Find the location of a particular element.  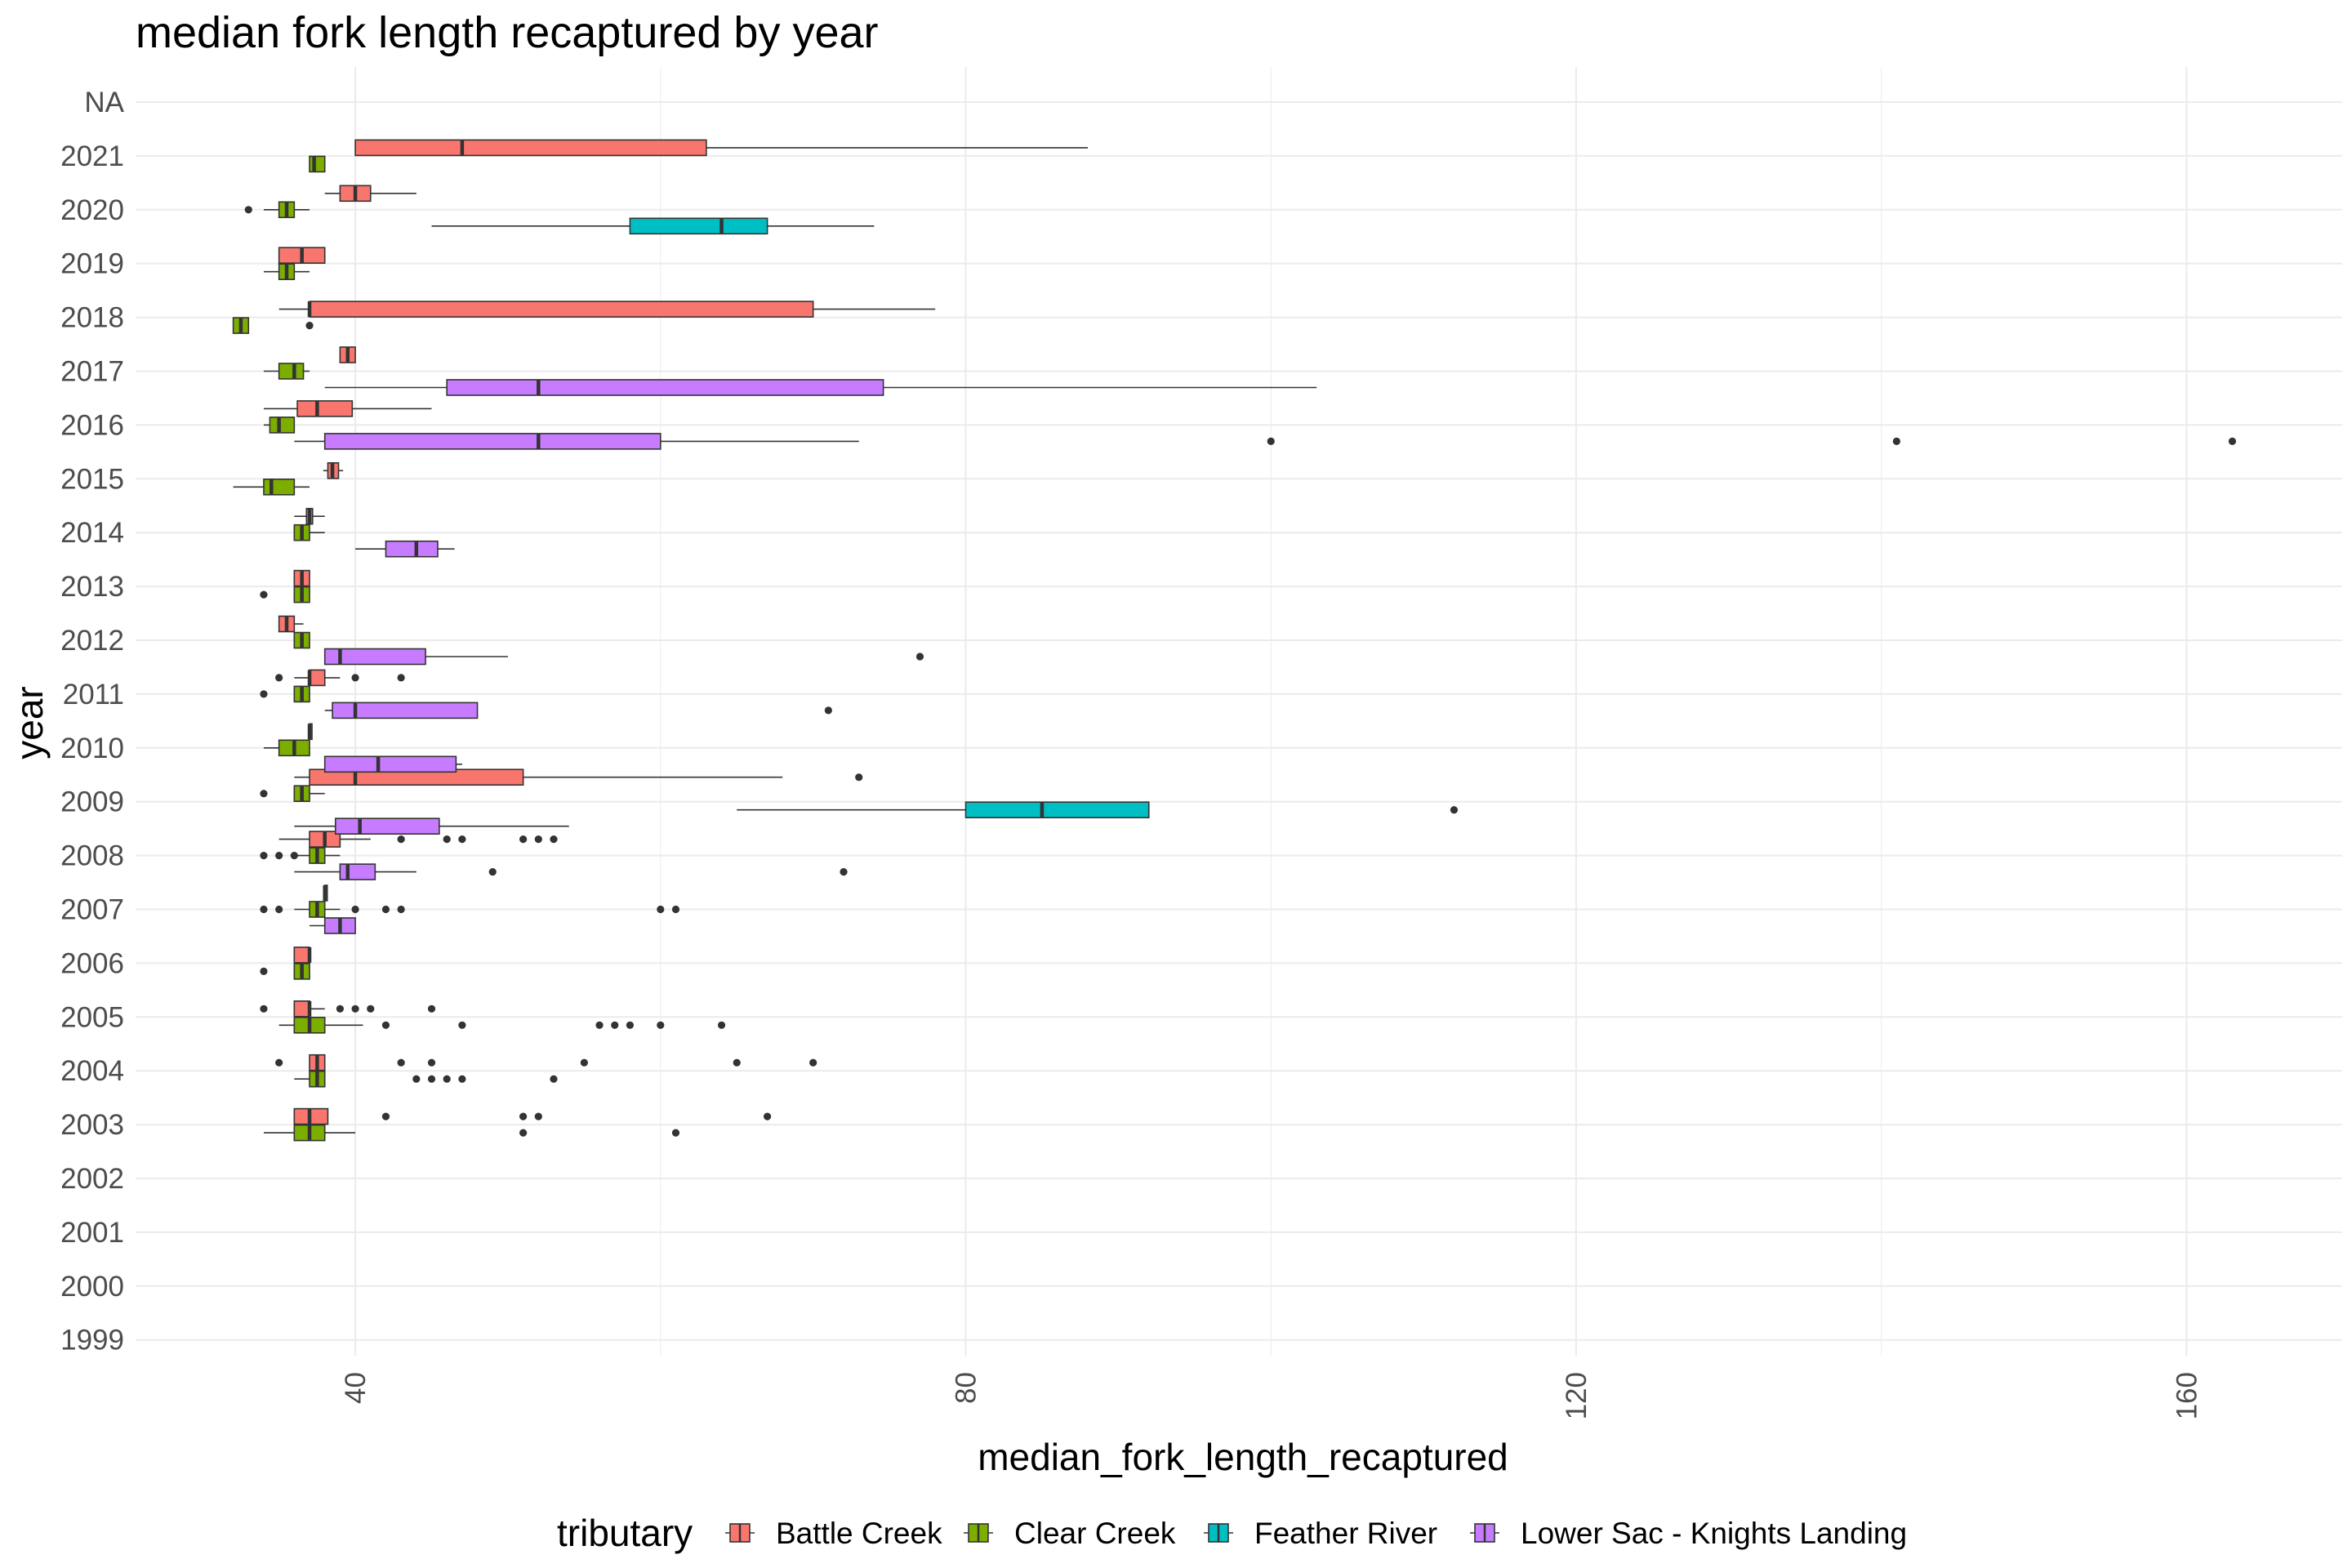

box-clear-creek-2014 is located at coordinates (309, 532).